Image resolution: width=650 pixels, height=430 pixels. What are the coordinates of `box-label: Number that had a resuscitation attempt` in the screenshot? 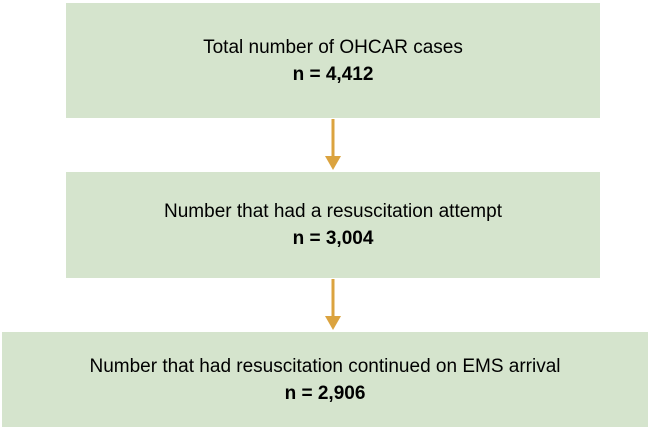 It's located at (333, 211).